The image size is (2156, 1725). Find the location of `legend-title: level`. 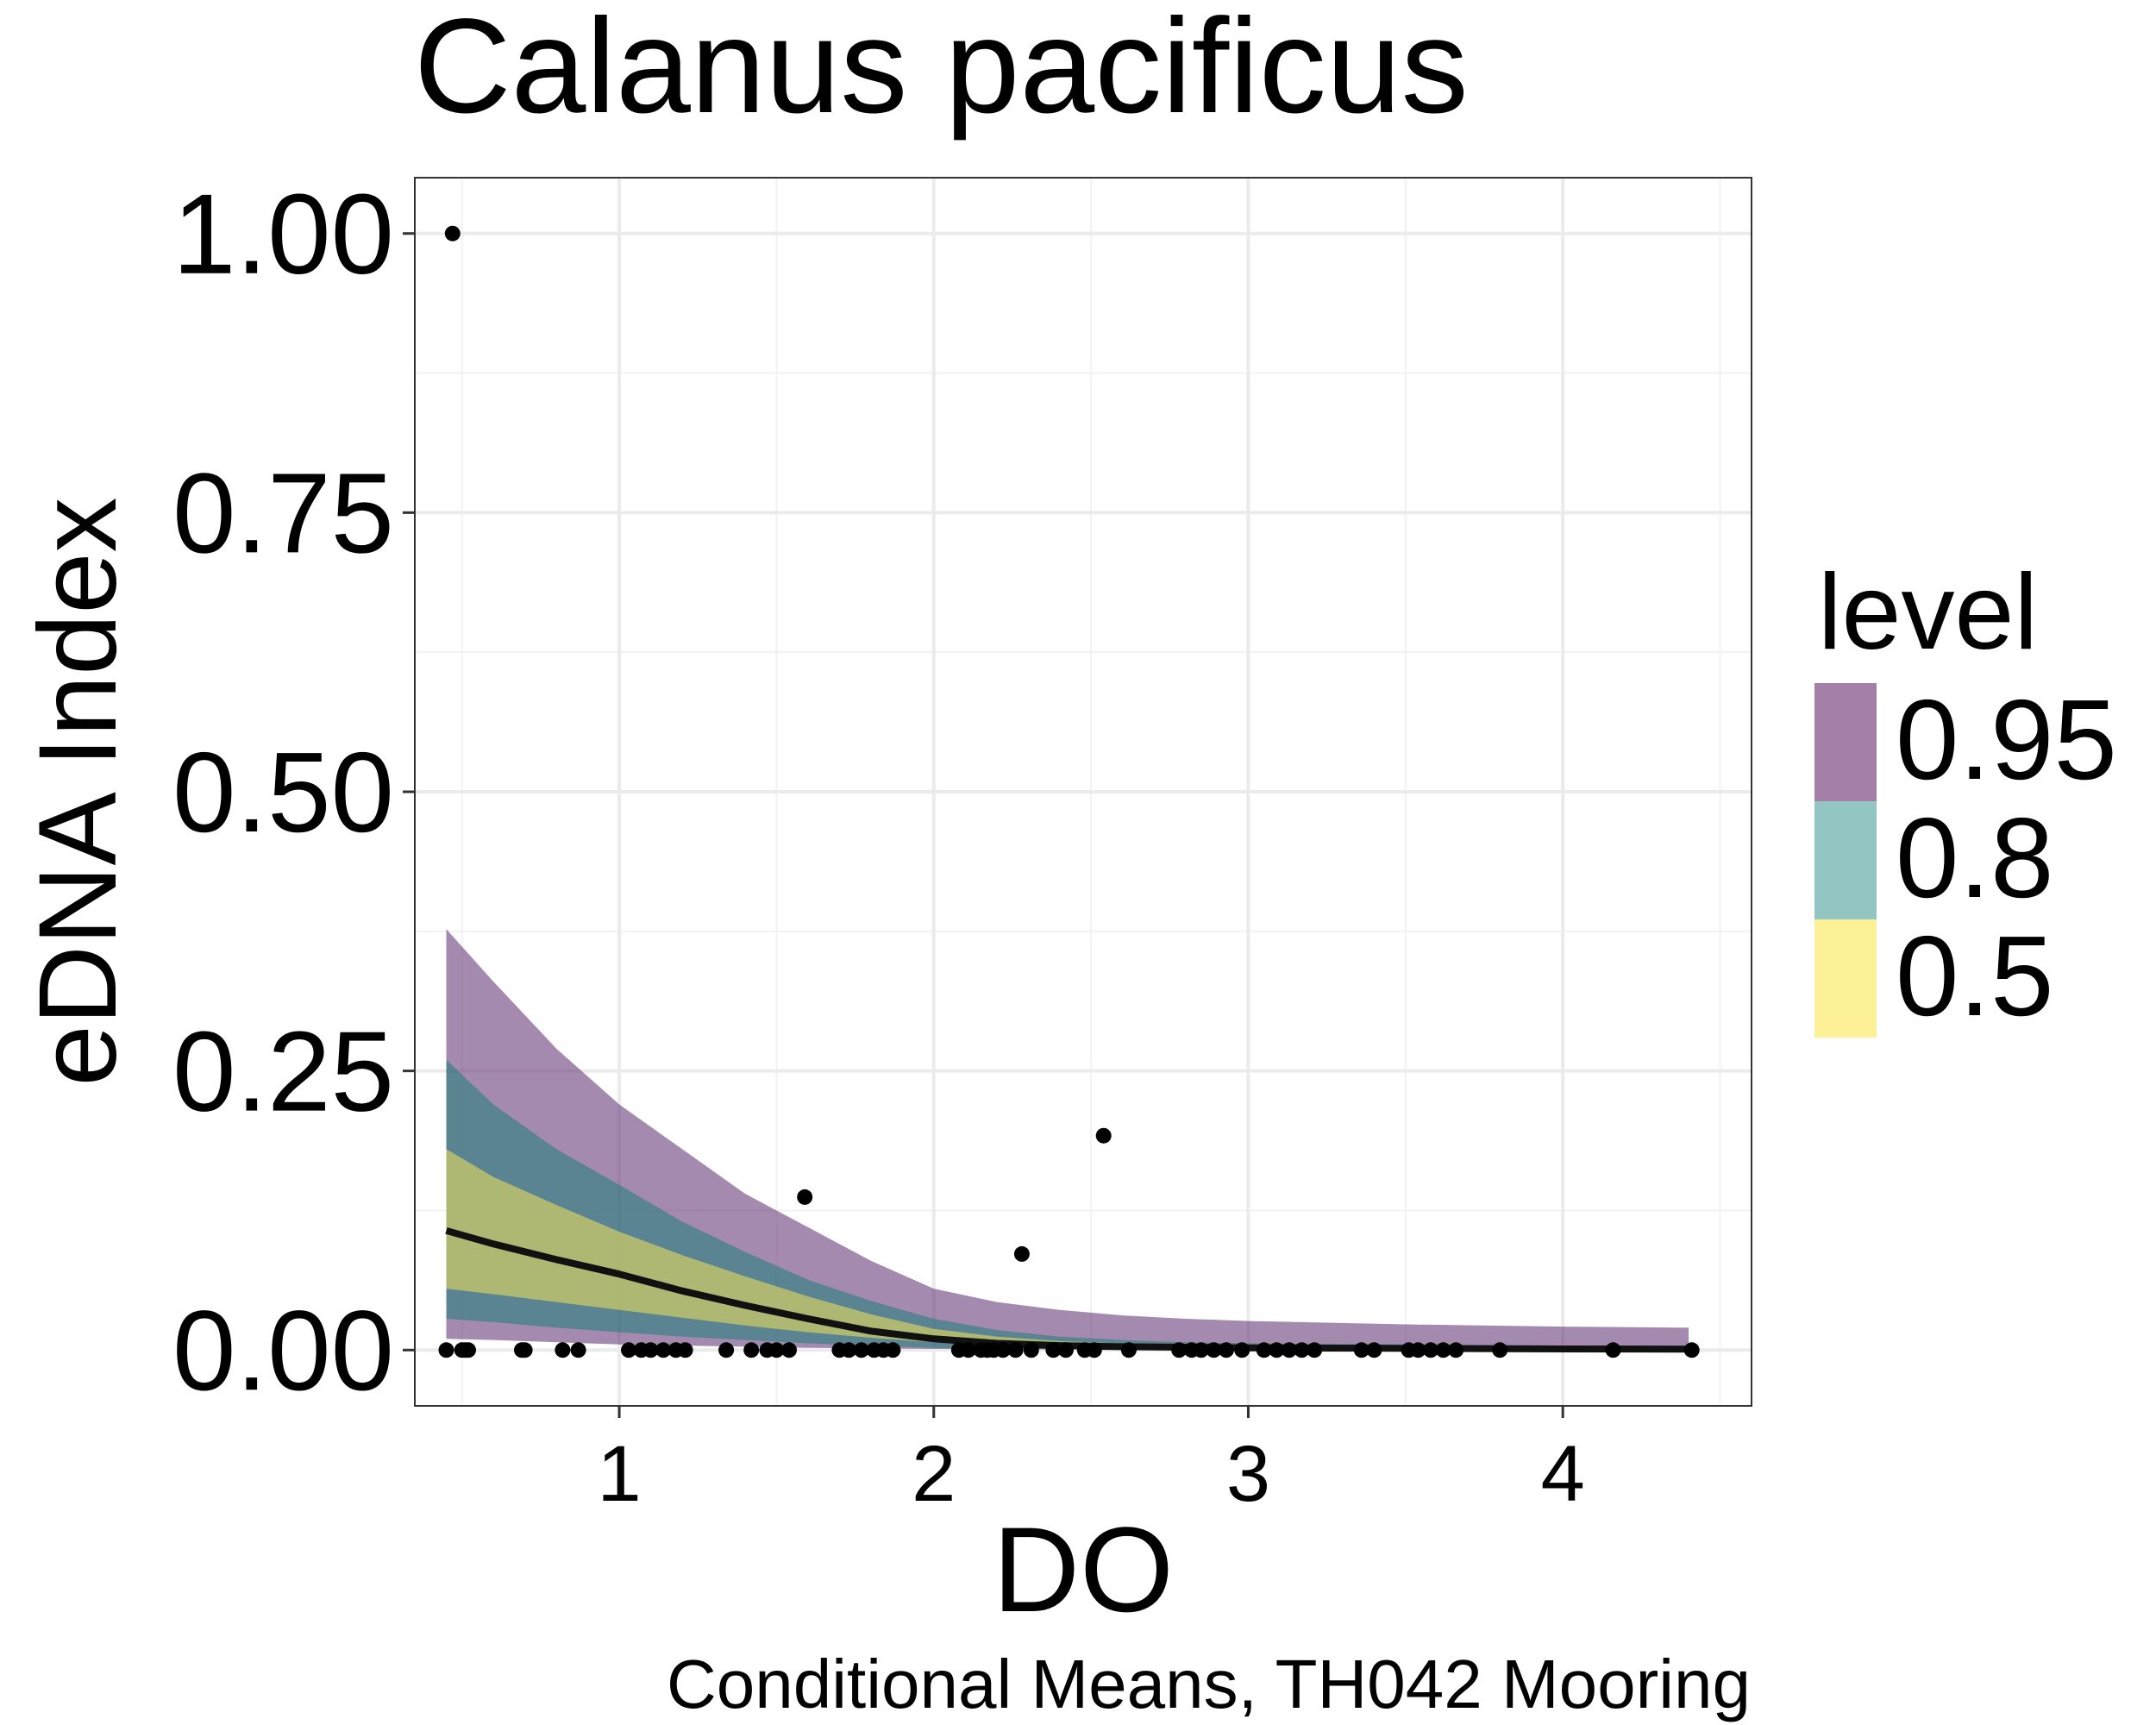

legend-title: level is located at coordinates (1928, 612).